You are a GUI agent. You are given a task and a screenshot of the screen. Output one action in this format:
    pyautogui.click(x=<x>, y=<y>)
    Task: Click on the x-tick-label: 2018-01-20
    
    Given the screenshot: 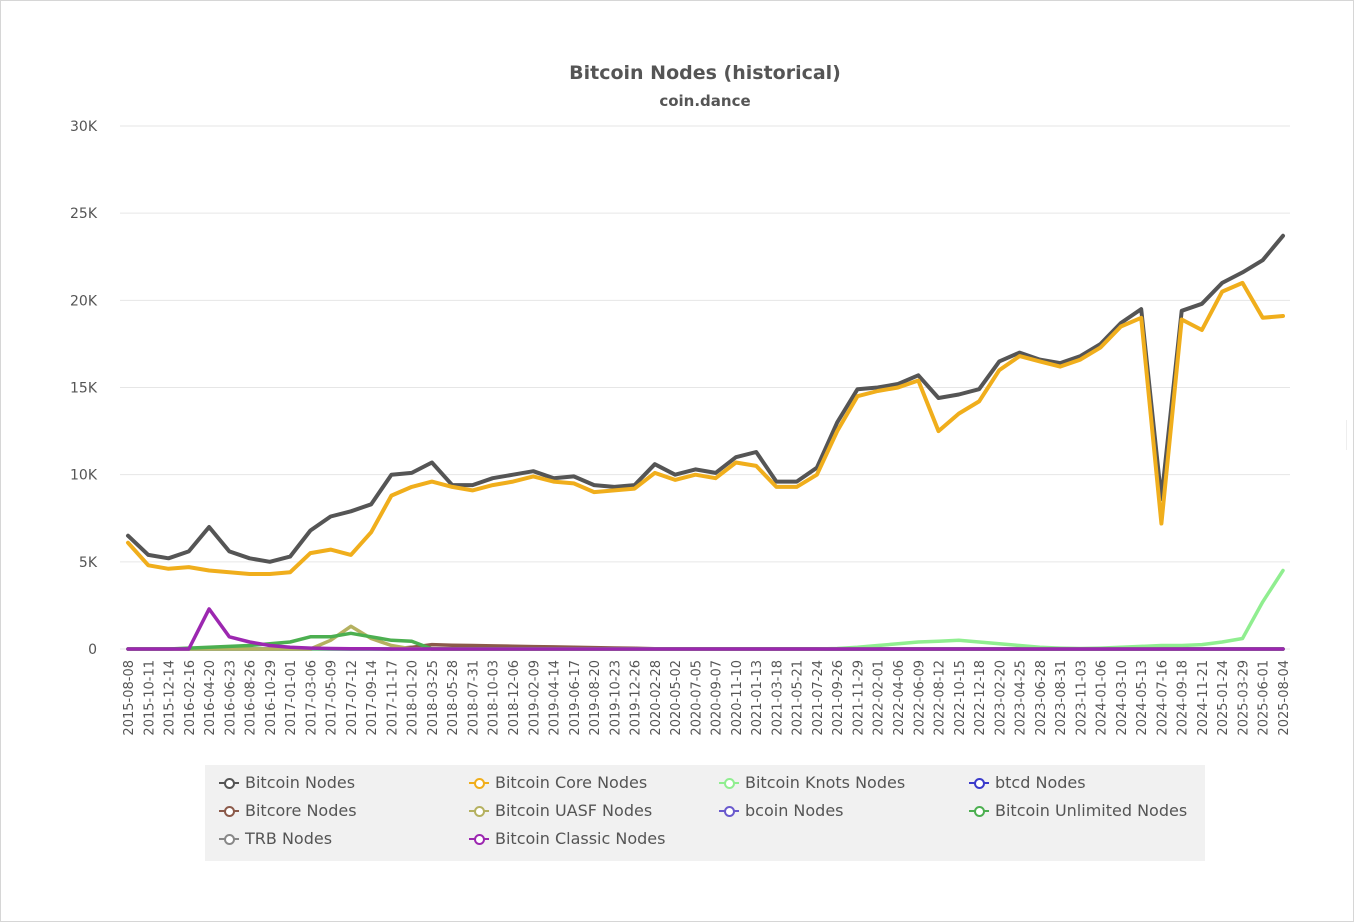 What is the action you would take?
    pyautogui.click(x=413, y=698)
    